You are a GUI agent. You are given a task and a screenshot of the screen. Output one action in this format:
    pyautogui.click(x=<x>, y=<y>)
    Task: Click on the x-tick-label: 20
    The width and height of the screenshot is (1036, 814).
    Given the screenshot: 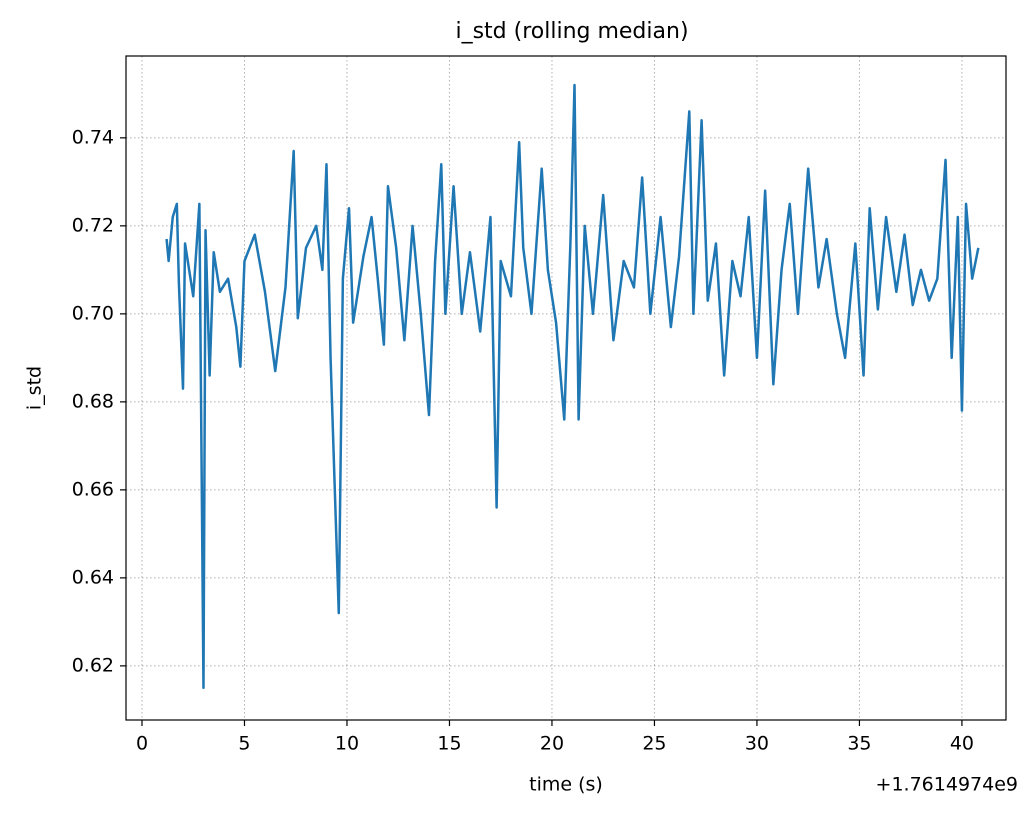 What is the action you would take?
    pyautogui.click(x=552, y=744)
    